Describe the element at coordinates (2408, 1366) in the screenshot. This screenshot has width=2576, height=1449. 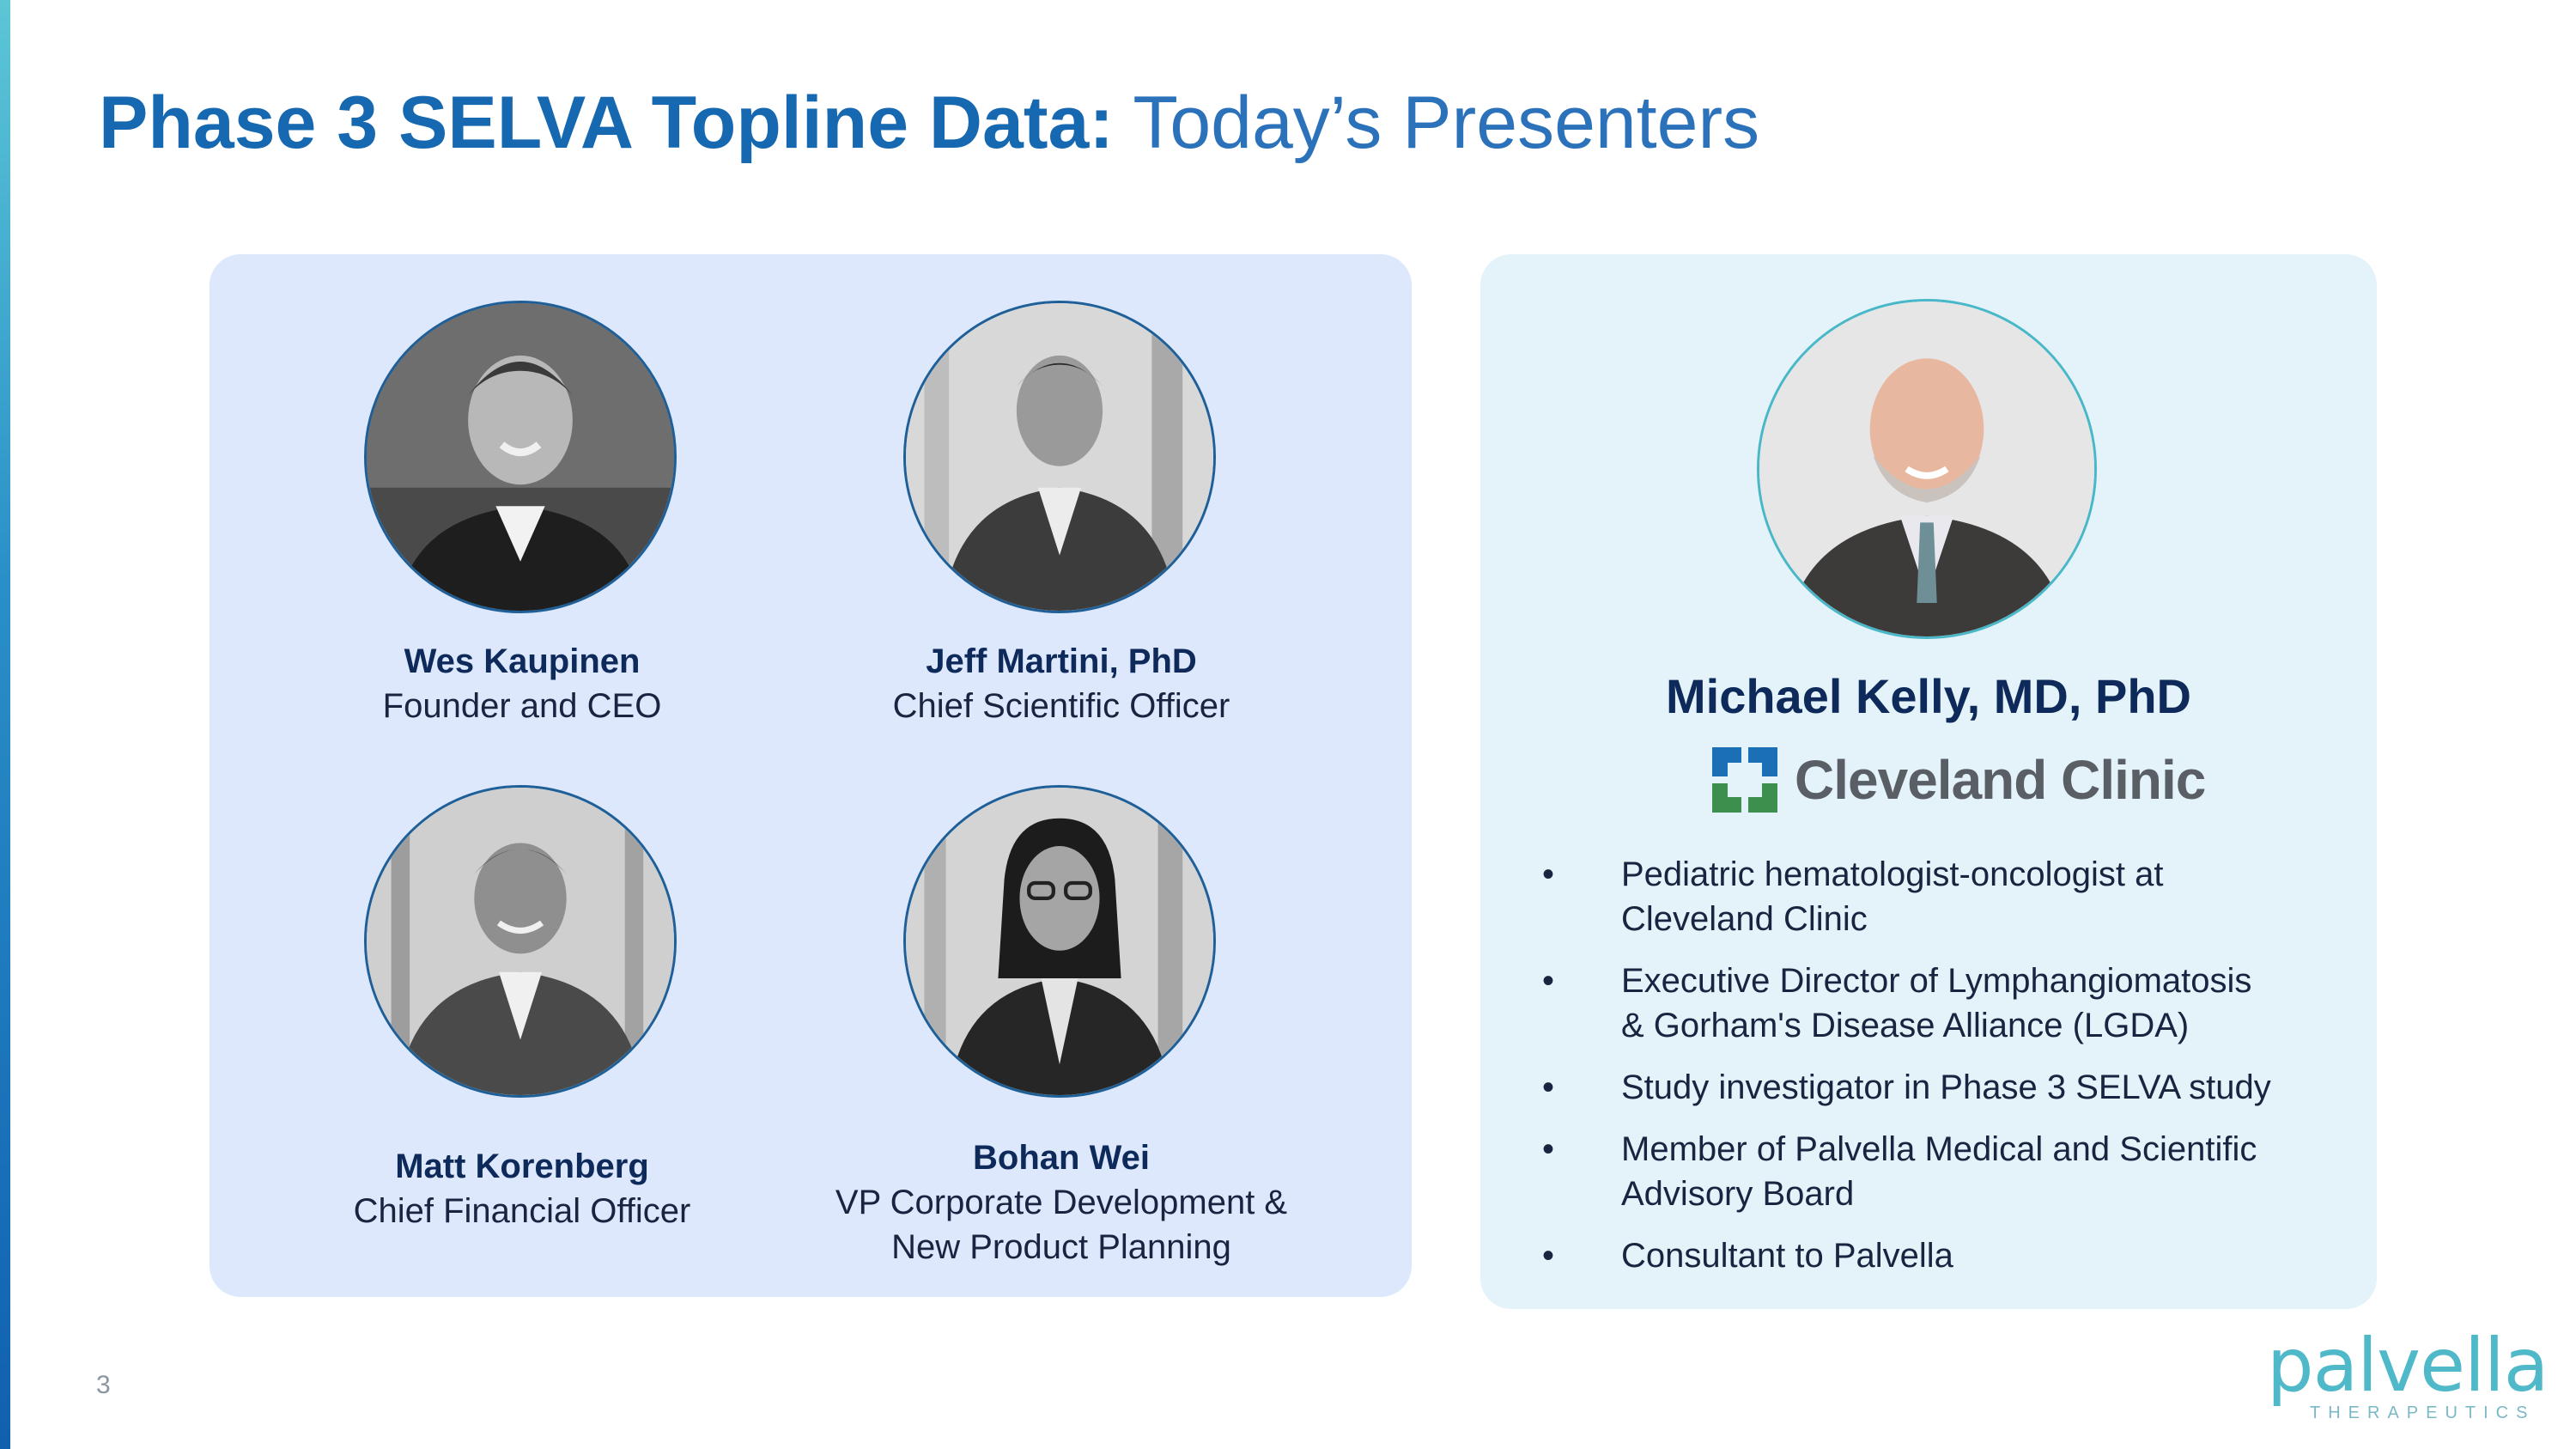
I see `brand-wordmark: palvella` at that location.